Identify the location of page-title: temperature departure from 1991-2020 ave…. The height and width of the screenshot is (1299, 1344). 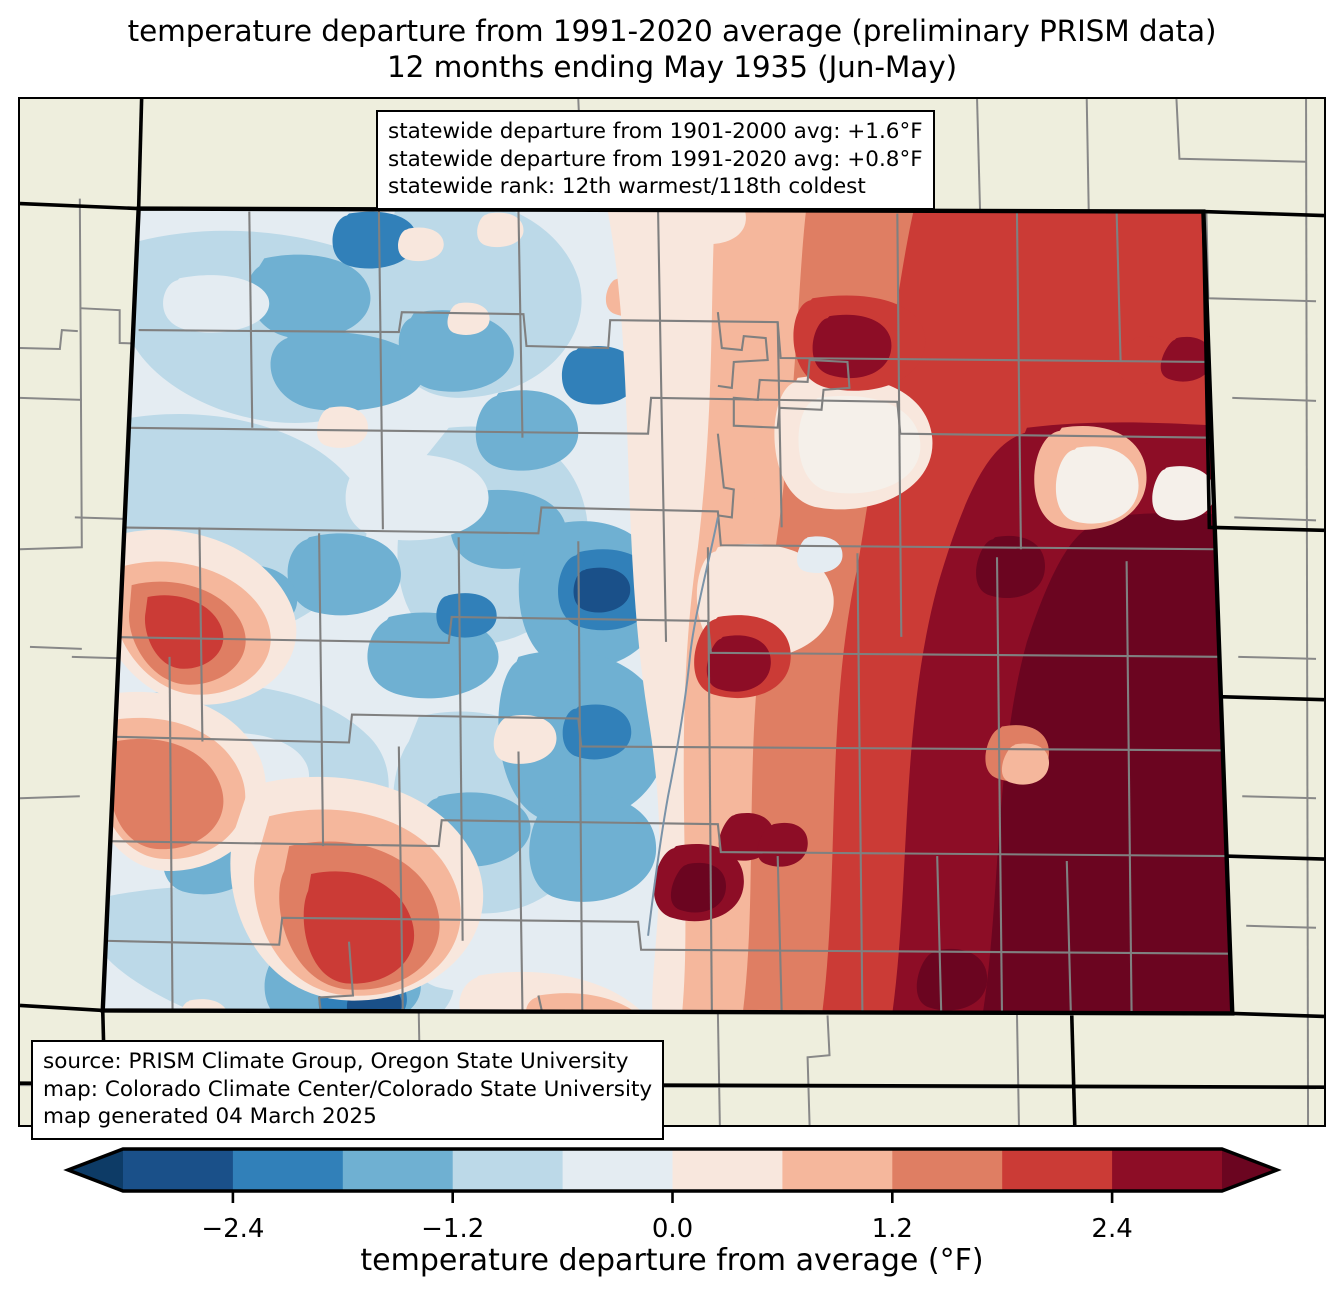
(672, 50).